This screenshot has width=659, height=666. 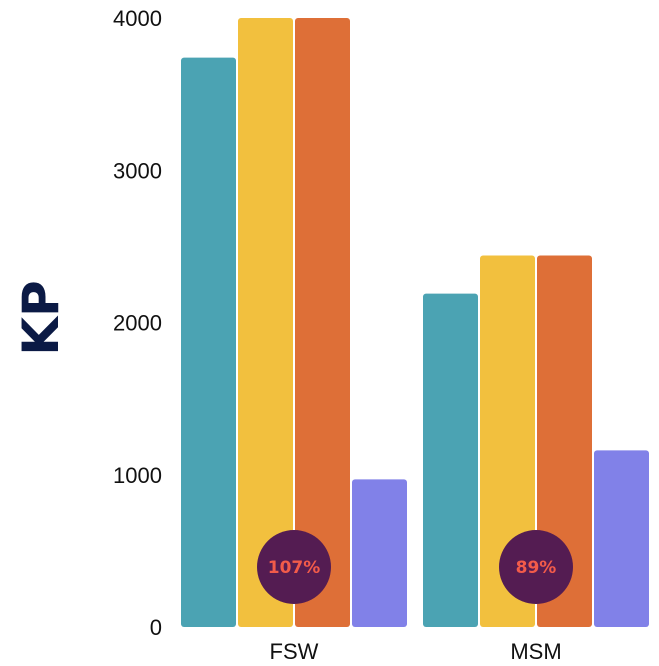 What do you see at coordinates (415, 567) in the screenshot?
I see `annotations: 107% 89%` at bounding box center [415, 567].